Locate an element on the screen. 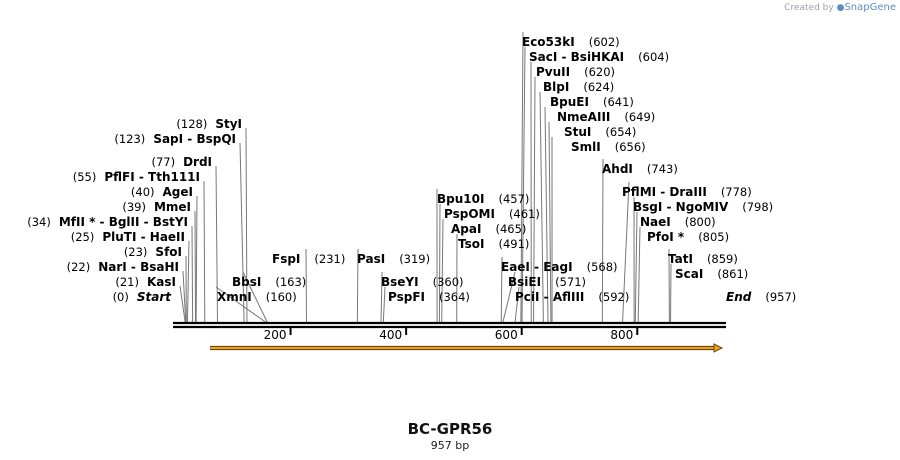  site-label: PflMI - DraIII (778) is located at coordinates (687, 192).